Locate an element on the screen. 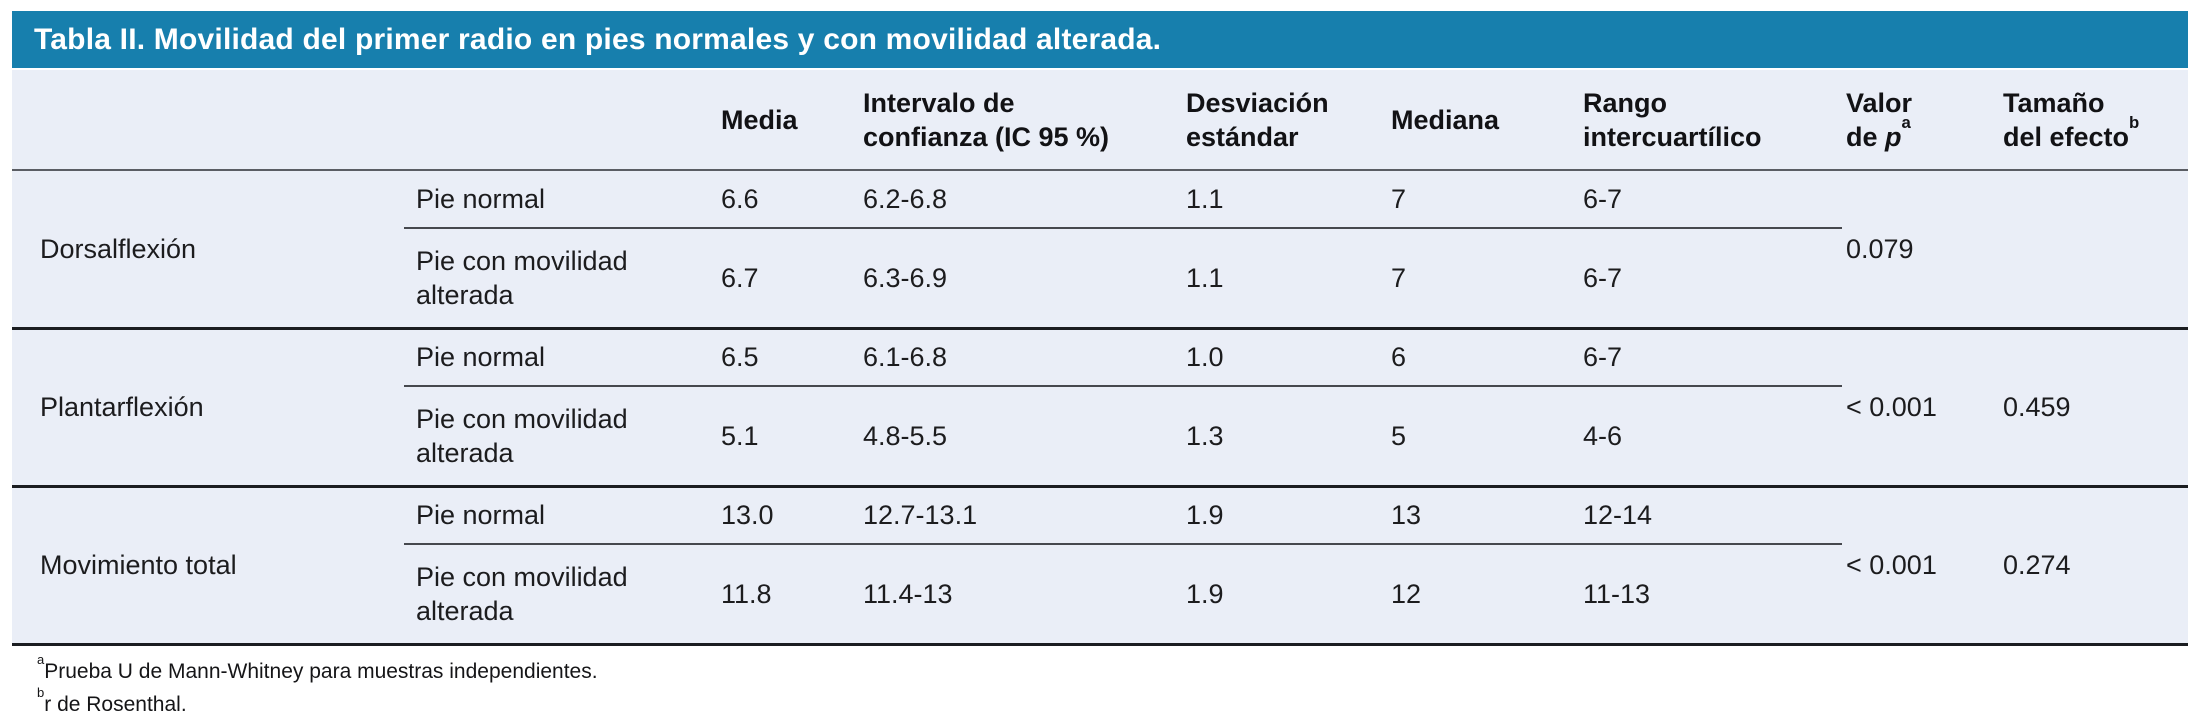 Image resolution: width=2196 pixels, height=726 pixels. column-header-tamano-efecto: Tamaño del efectob is located at coordinates (2093, 120).